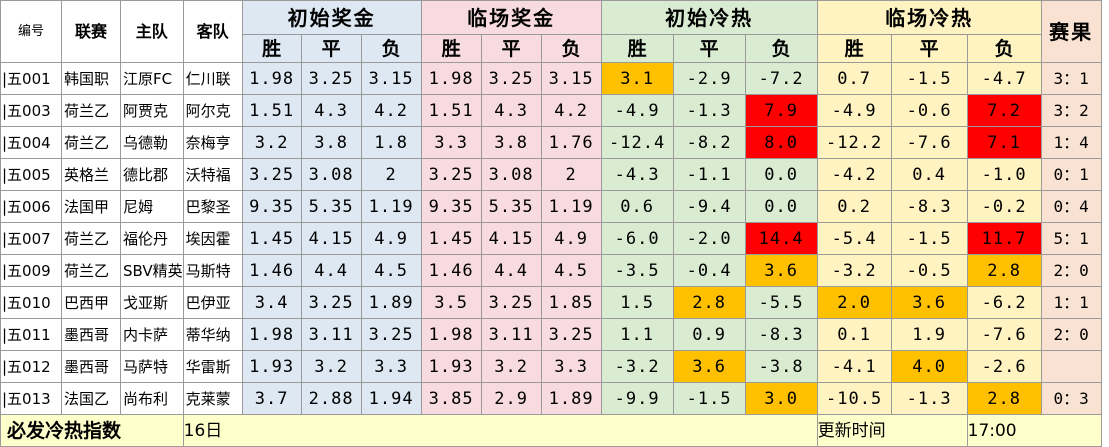 This screenshot has height=447, width=1109. What do you see at coordinates (1071, 334) in the screenshot?
I see `result-cell: 2：0` at bounding box center [1071, 334].